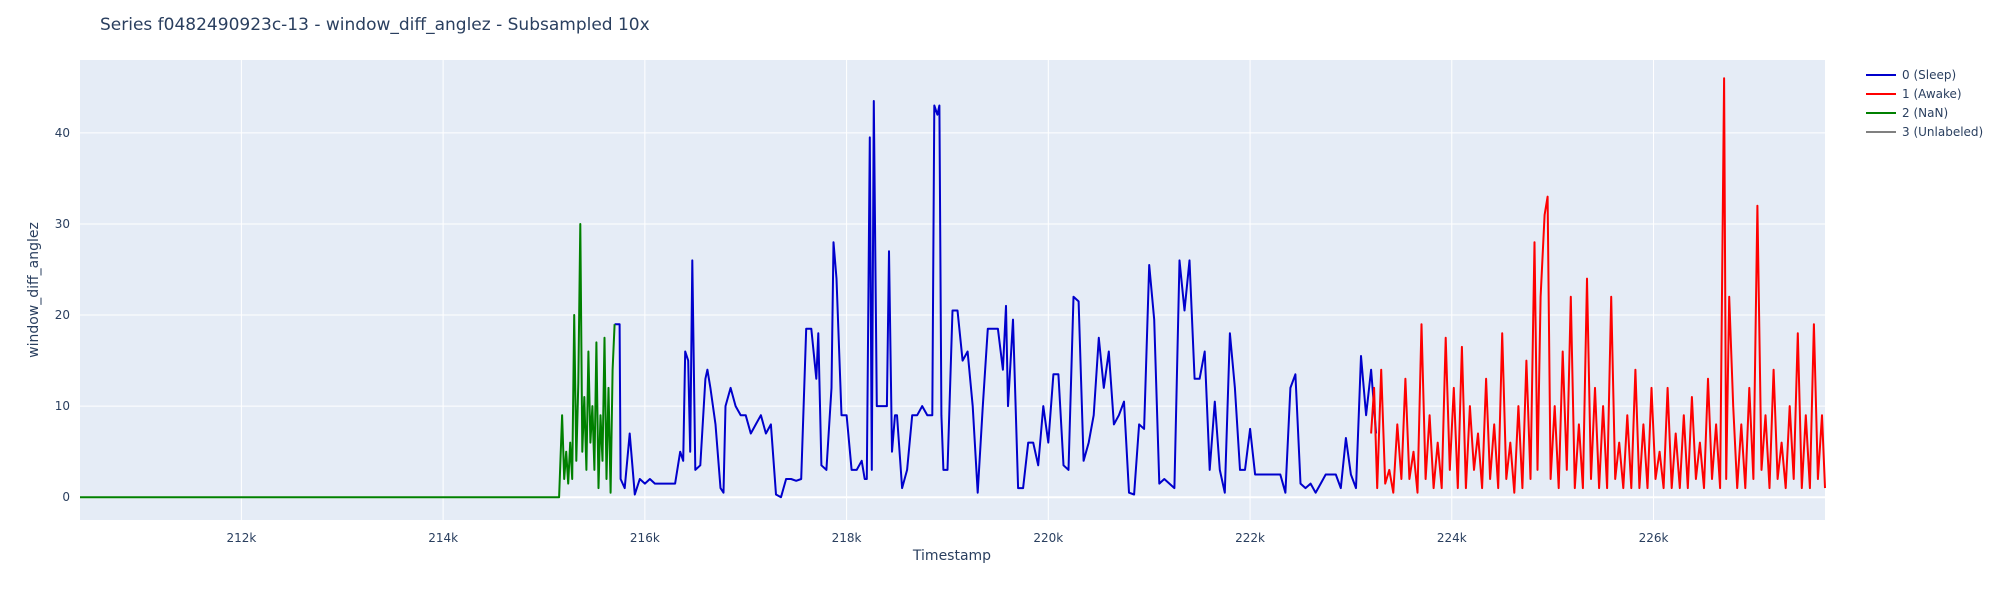 Image resolution: width=2000 pixels, height=600 pixels. Describe the element at coordinates (951, 556) in the screenshot. I see `x-axis-title: Timestamp` at that location.